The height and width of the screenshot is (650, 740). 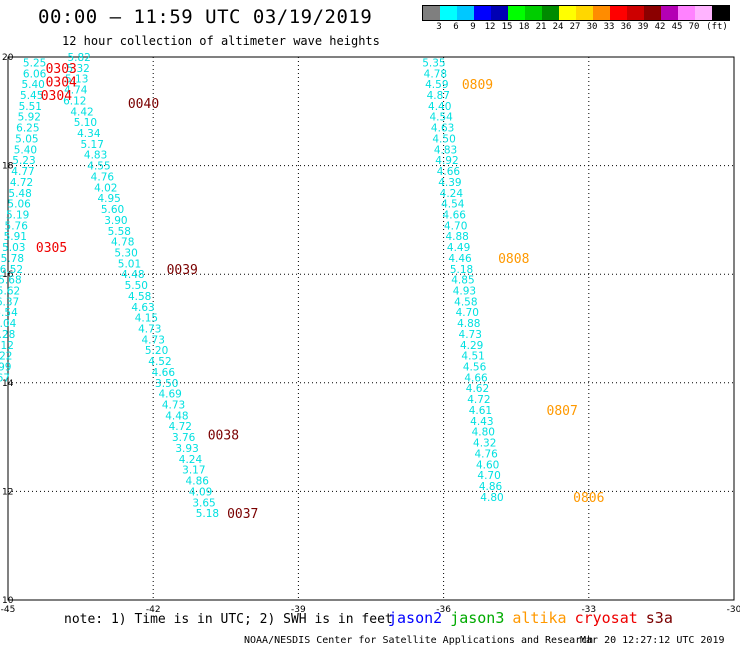 What do you see at coordinates (198, 482) in the screenshot?
I see `wave-height-value: 4.86` at bounding box center [198, 482].